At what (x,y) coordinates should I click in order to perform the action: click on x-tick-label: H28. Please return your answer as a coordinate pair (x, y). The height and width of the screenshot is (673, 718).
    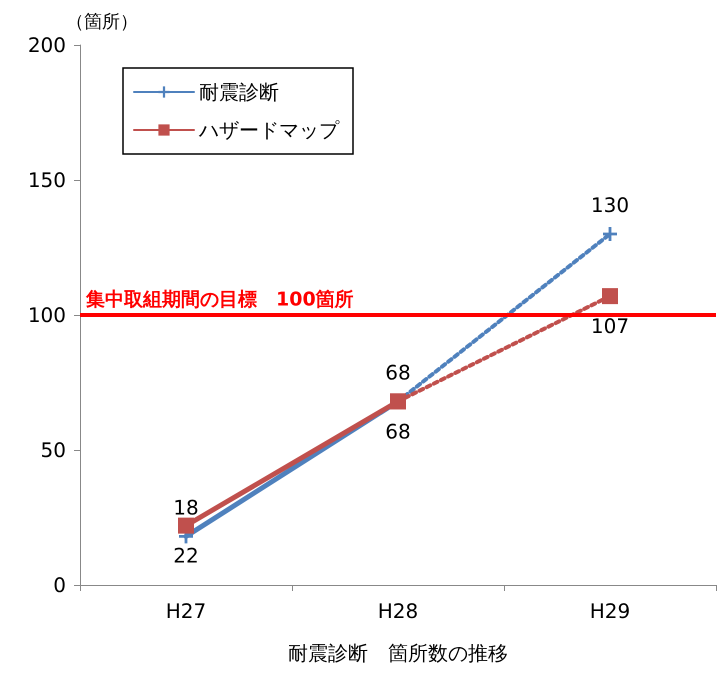
    Looking at the image, I should click on (398, 611).